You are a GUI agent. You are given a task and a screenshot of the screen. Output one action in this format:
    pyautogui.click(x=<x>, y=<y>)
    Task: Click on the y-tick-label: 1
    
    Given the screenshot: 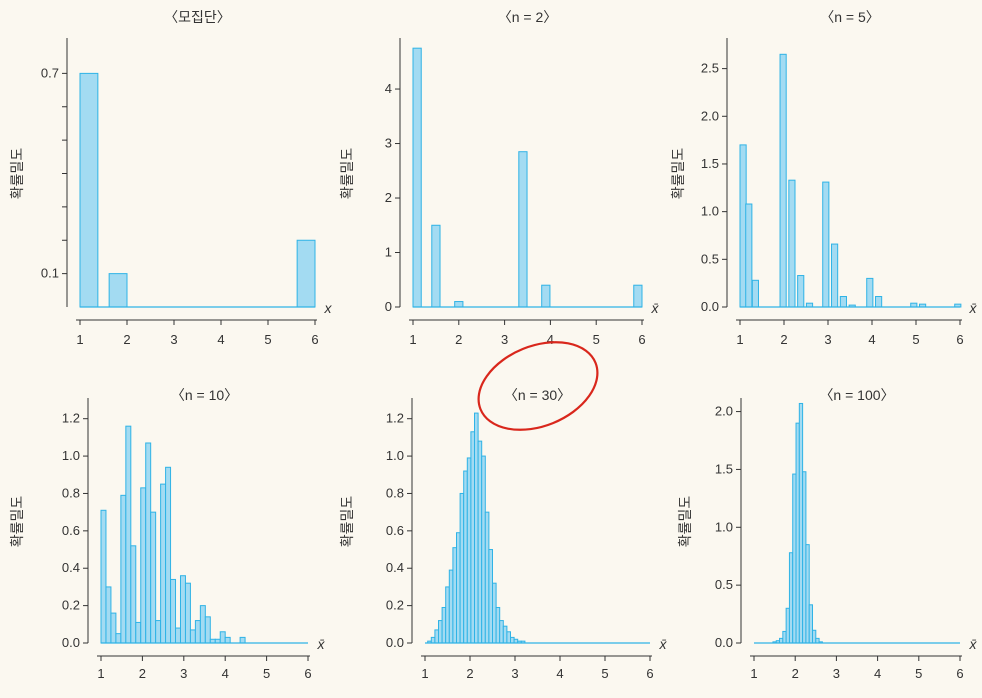 What is the action you would take?
    pyautogui.click(x=388, y=252)
    